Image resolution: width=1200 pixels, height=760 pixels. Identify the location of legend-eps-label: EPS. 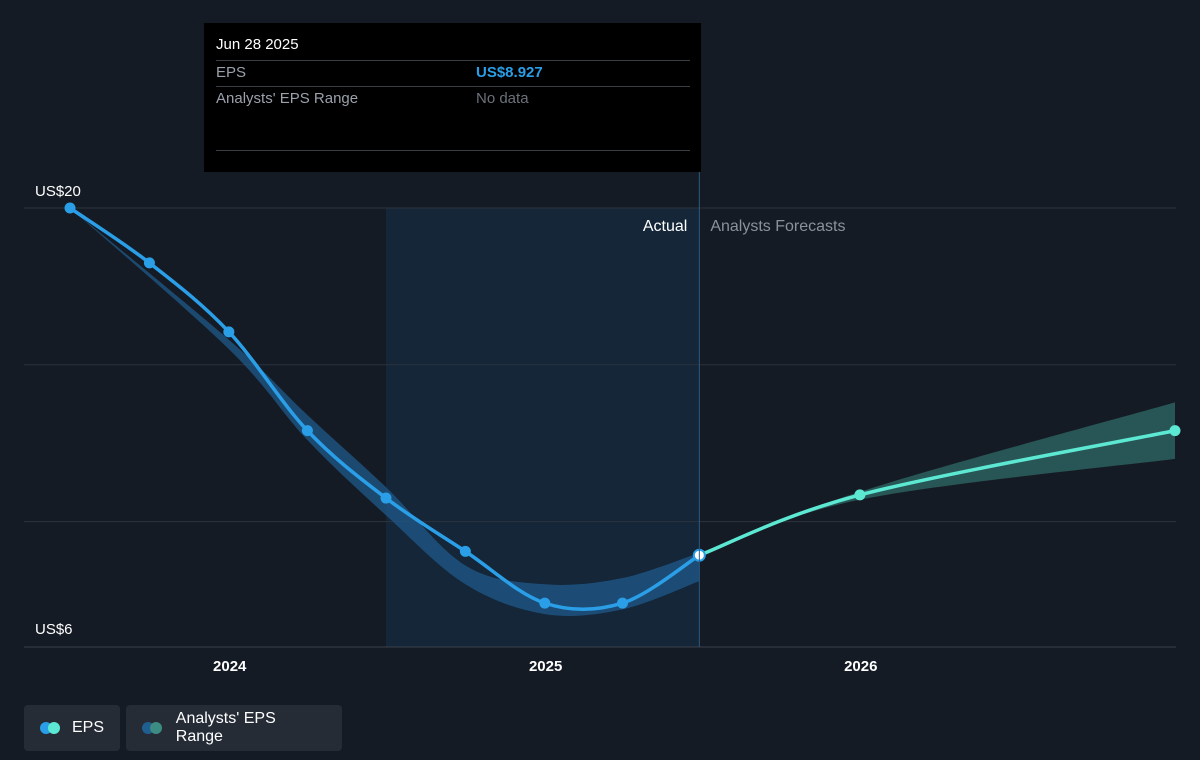
(87, 727).